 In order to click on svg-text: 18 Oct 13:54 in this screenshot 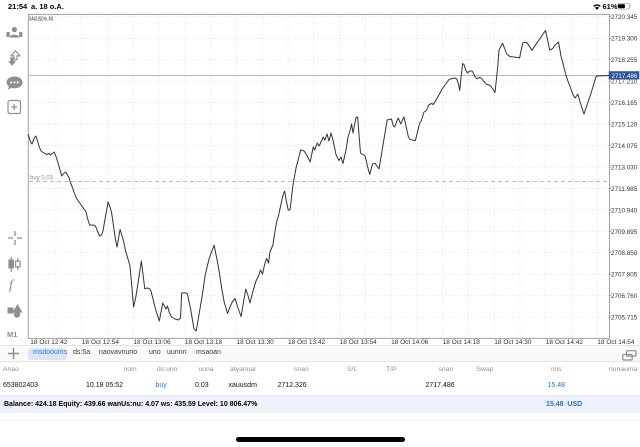, I will do `click(359, 342)`.